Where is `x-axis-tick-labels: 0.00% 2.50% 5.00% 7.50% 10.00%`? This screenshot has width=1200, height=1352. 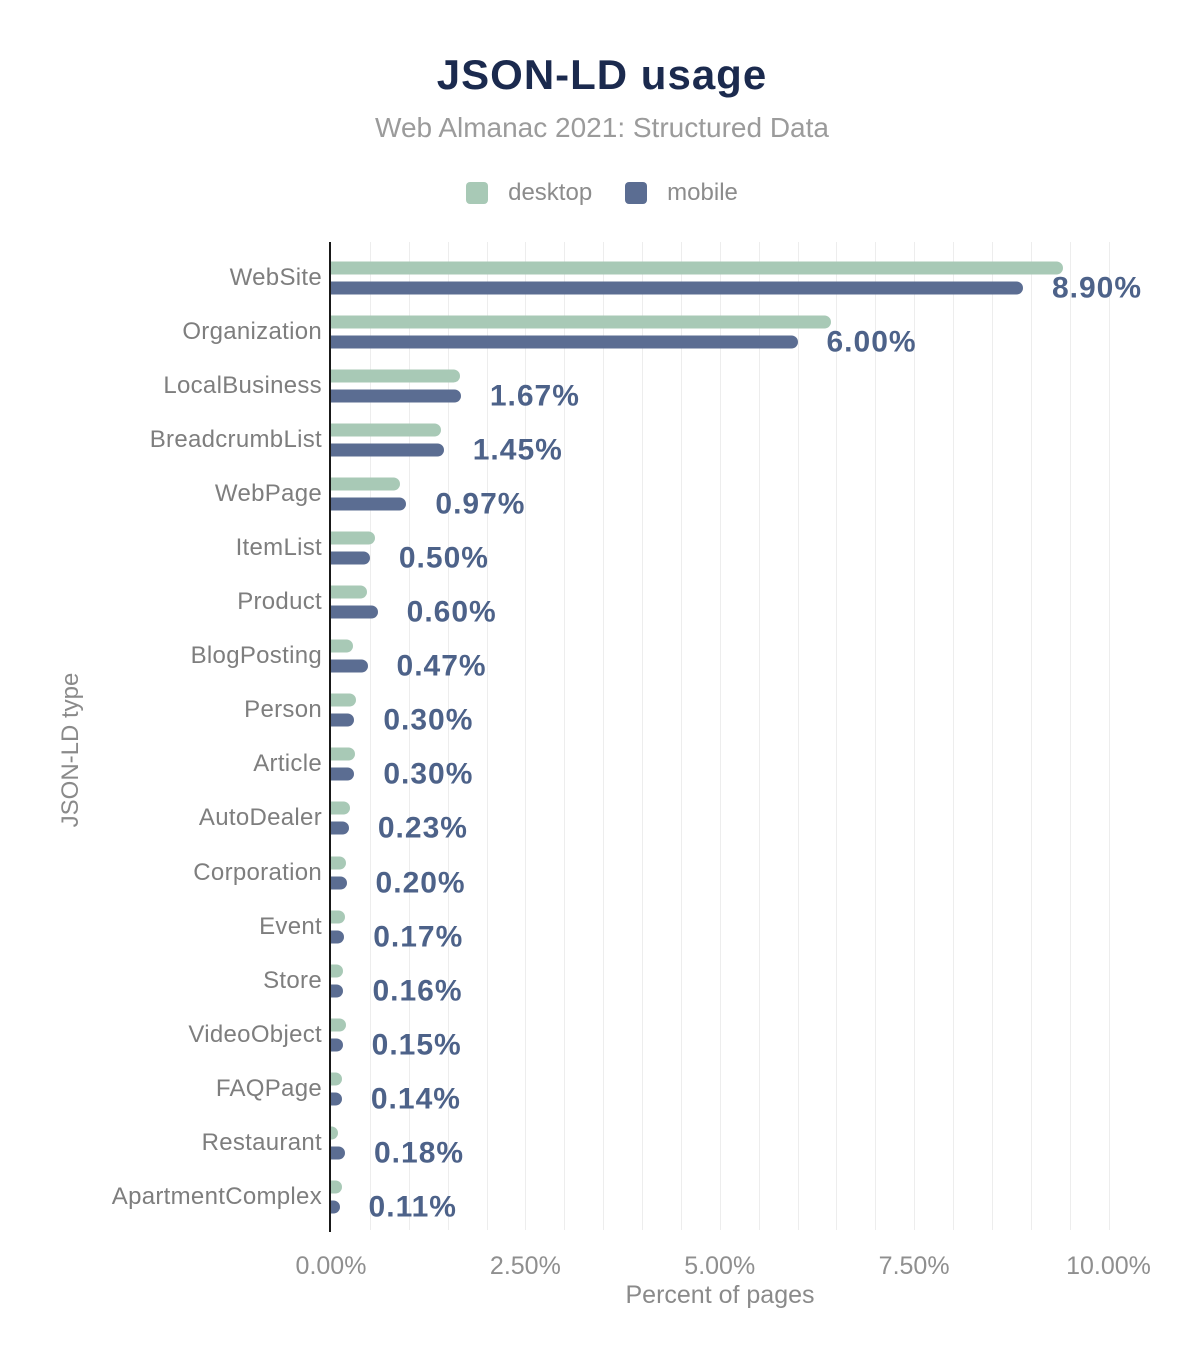
x-axis-tick-labels: 0.00% 2.50% 5.00% 7.50% 10.00% is located at coordinates (723, 1267).